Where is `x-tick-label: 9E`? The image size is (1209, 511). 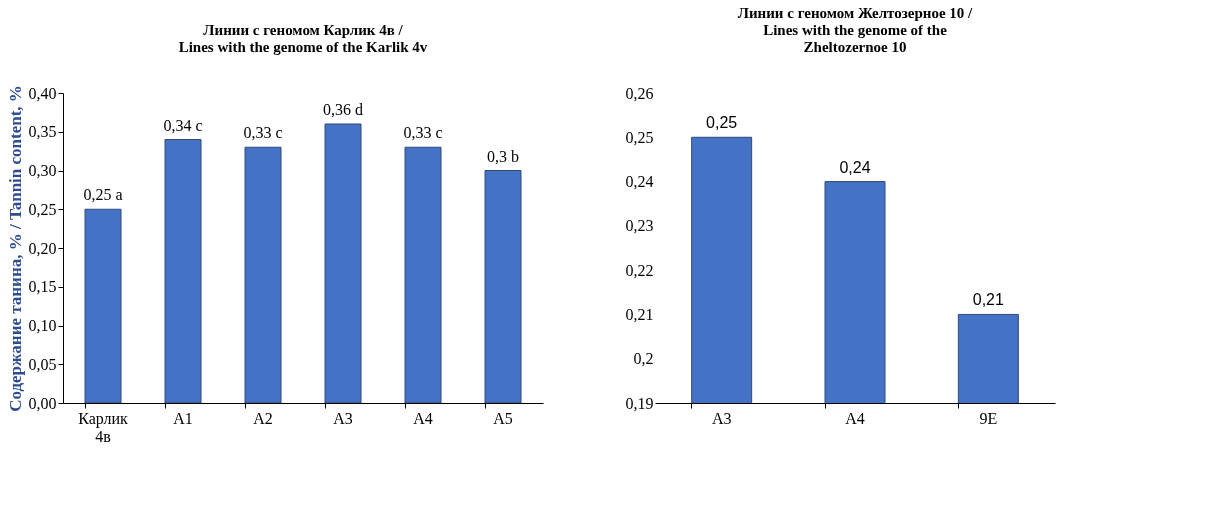
x-tick-label: 9E is located at coordinates (988, 418).